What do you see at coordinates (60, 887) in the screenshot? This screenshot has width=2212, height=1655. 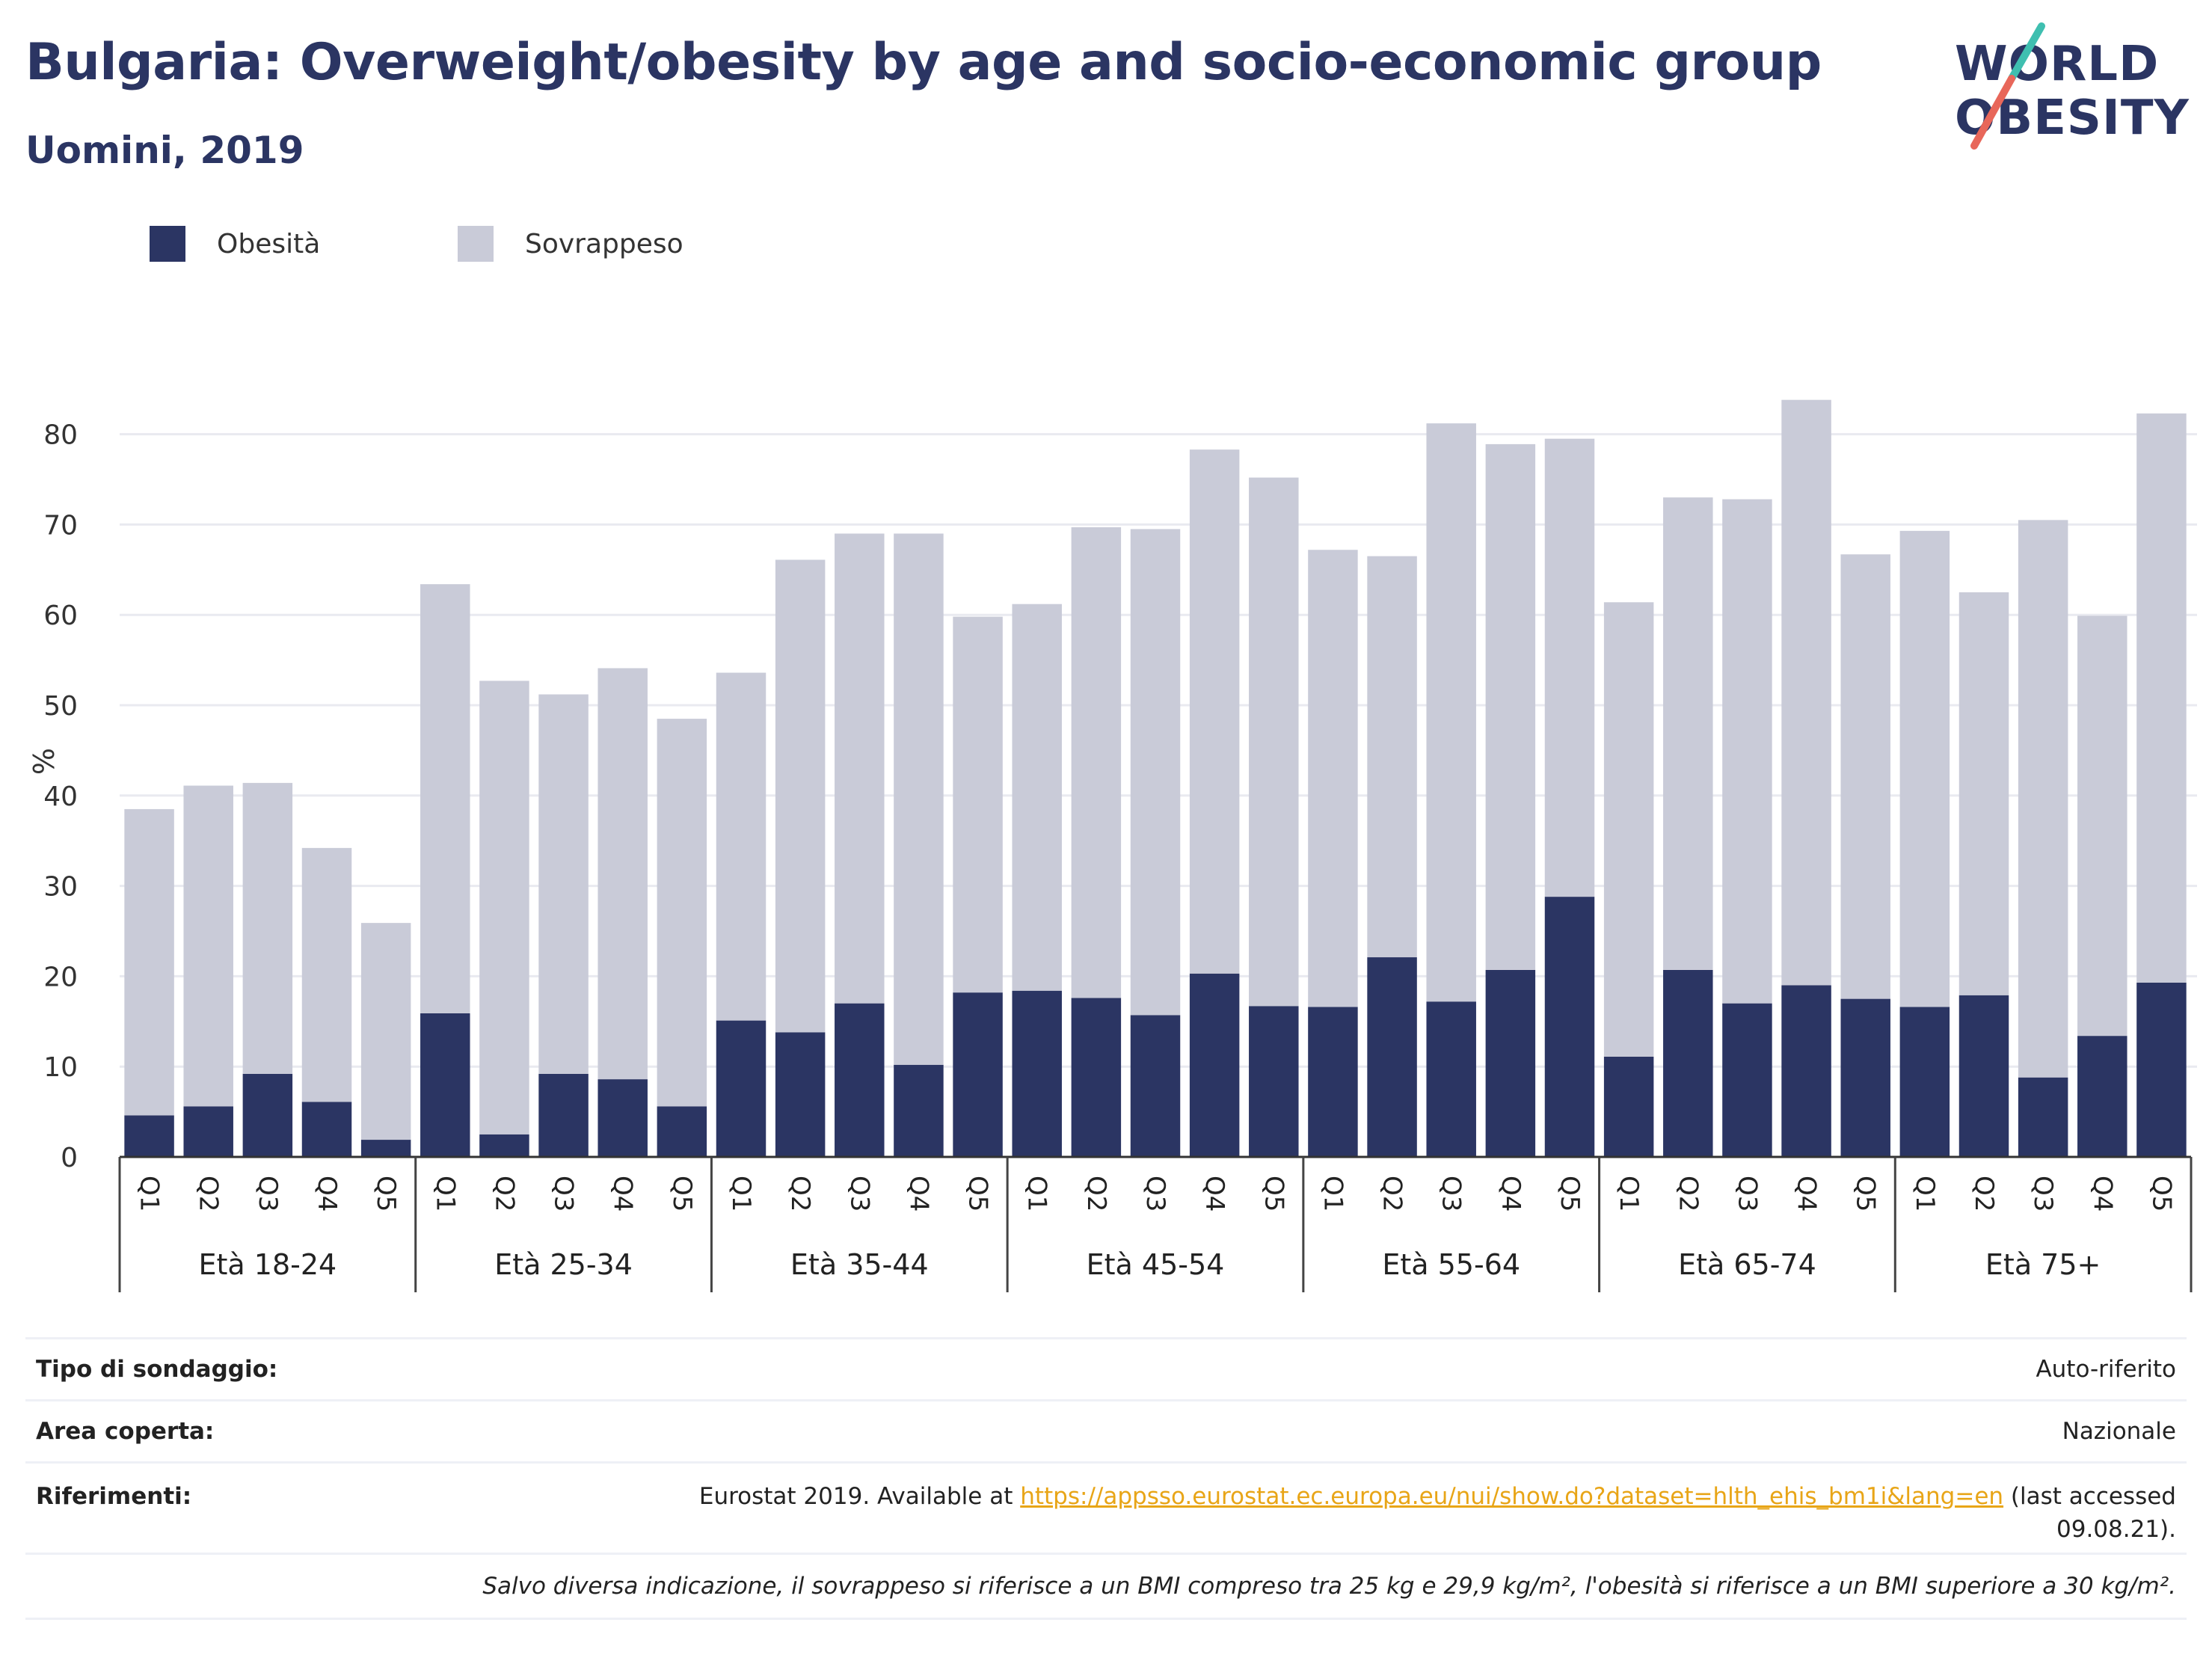 I see `y-tick-label: 30` at bounding box center [60, 887].